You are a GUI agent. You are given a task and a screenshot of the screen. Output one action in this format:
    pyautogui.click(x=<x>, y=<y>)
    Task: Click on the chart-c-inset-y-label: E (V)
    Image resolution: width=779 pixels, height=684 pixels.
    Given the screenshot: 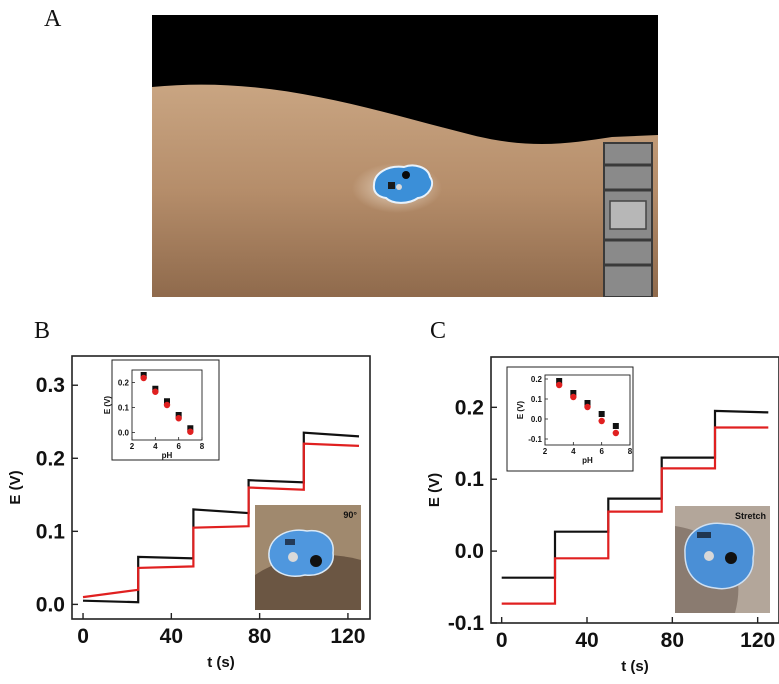 What is the action you would take?
    pyautogui.click(x=520, y=410)
    